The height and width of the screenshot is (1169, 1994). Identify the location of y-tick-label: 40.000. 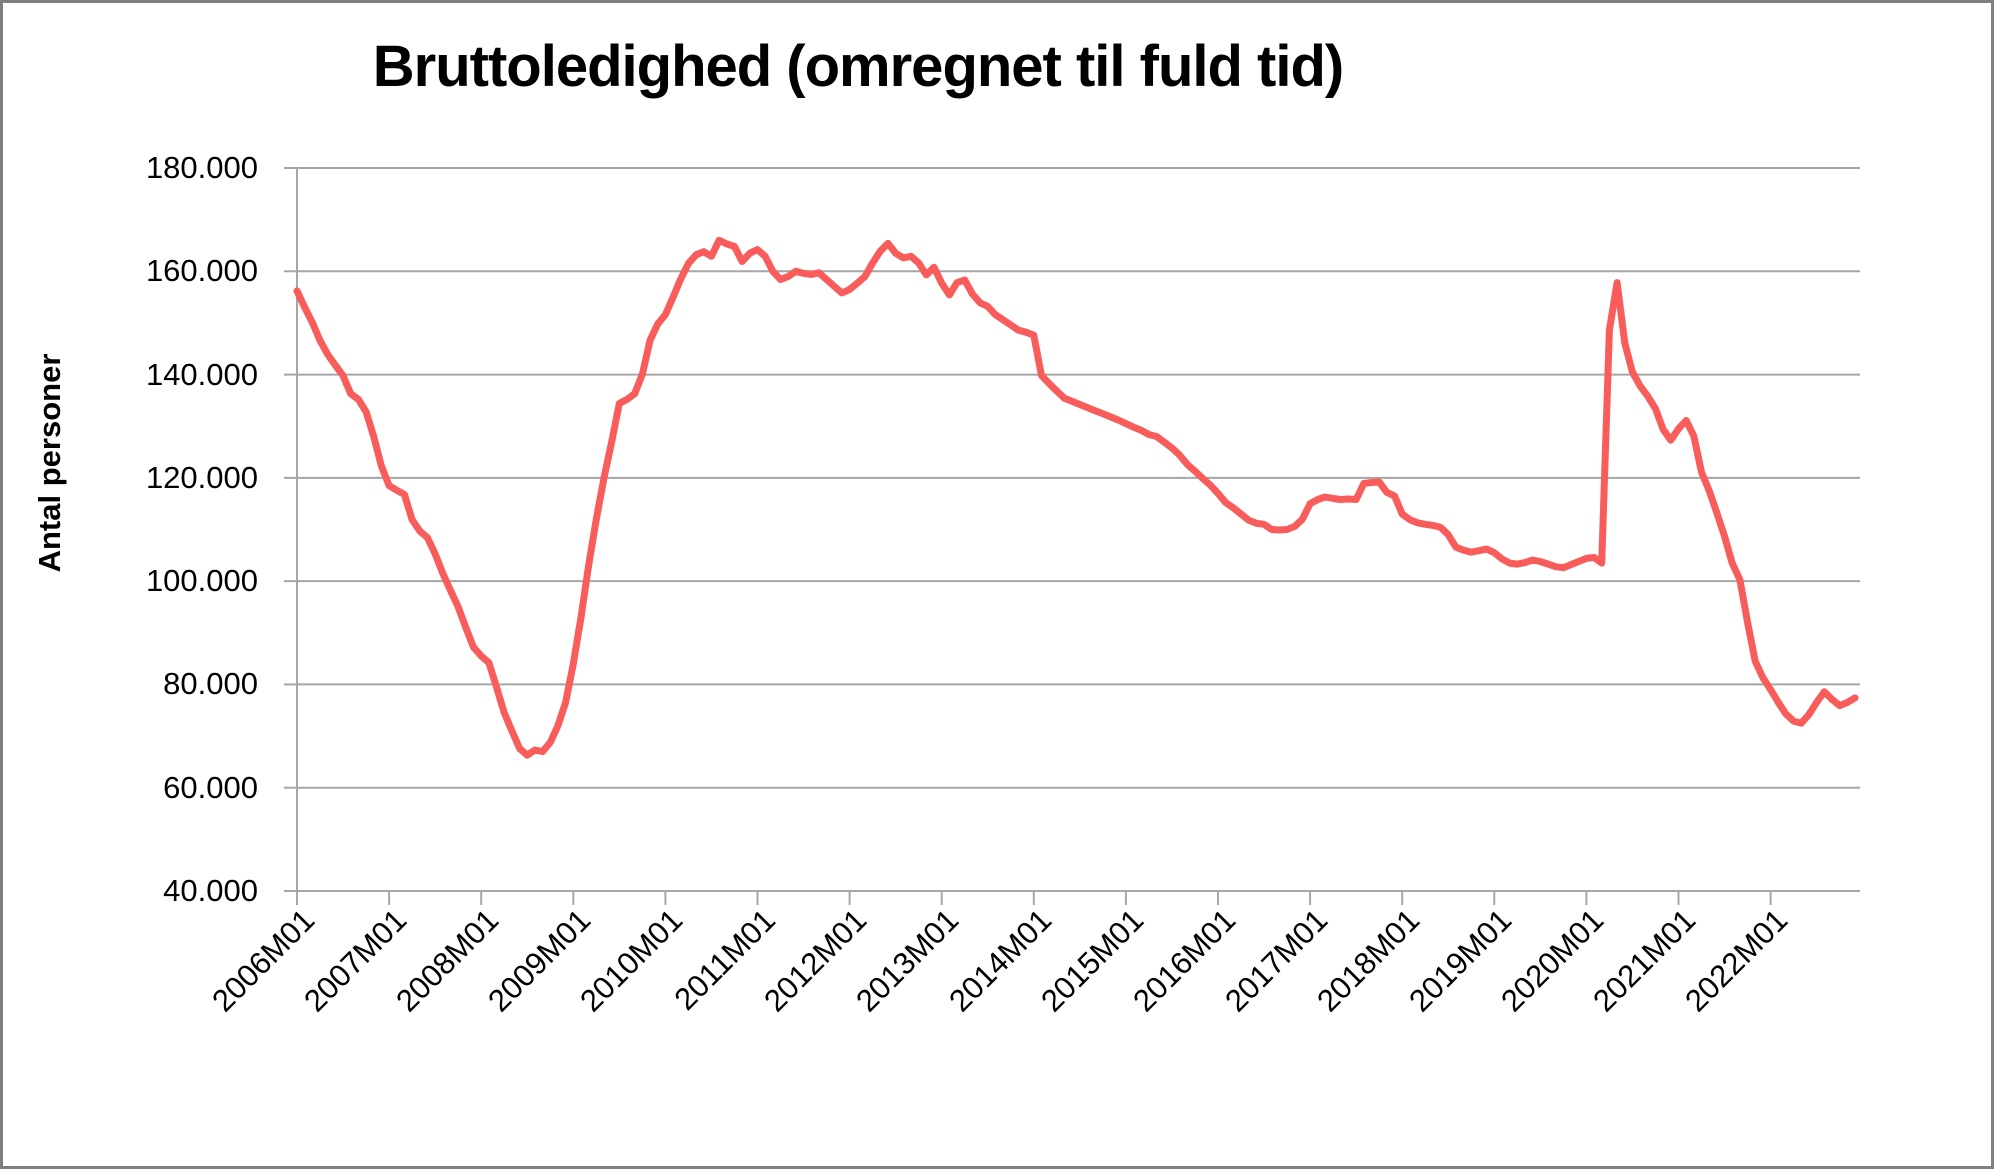
(210, 890).